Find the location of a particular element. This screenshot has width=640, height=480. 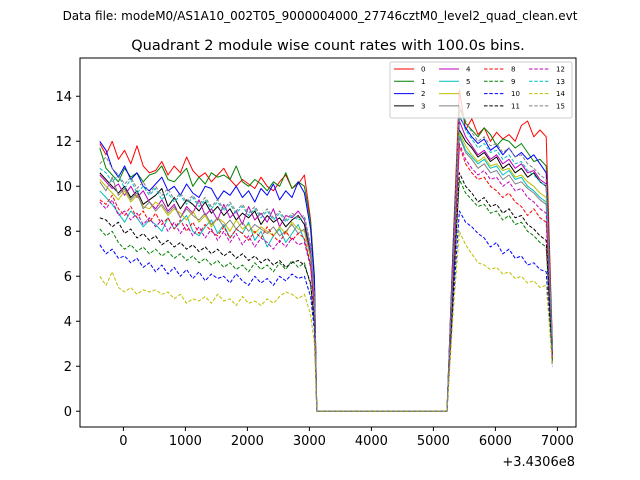

y-tick-label: 2 is located at coordinates (68, 367).